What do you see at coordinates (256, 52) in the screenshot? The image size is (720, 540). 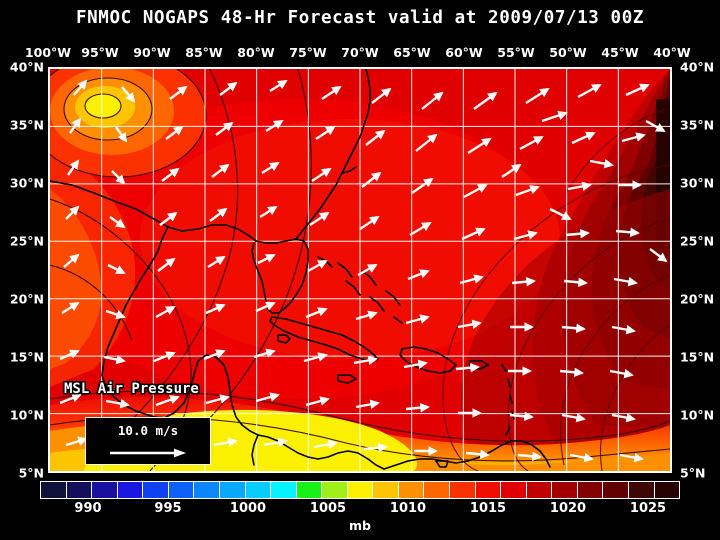 I see `longitude-tick-label: 80°W` at bounding box center [256, 52].